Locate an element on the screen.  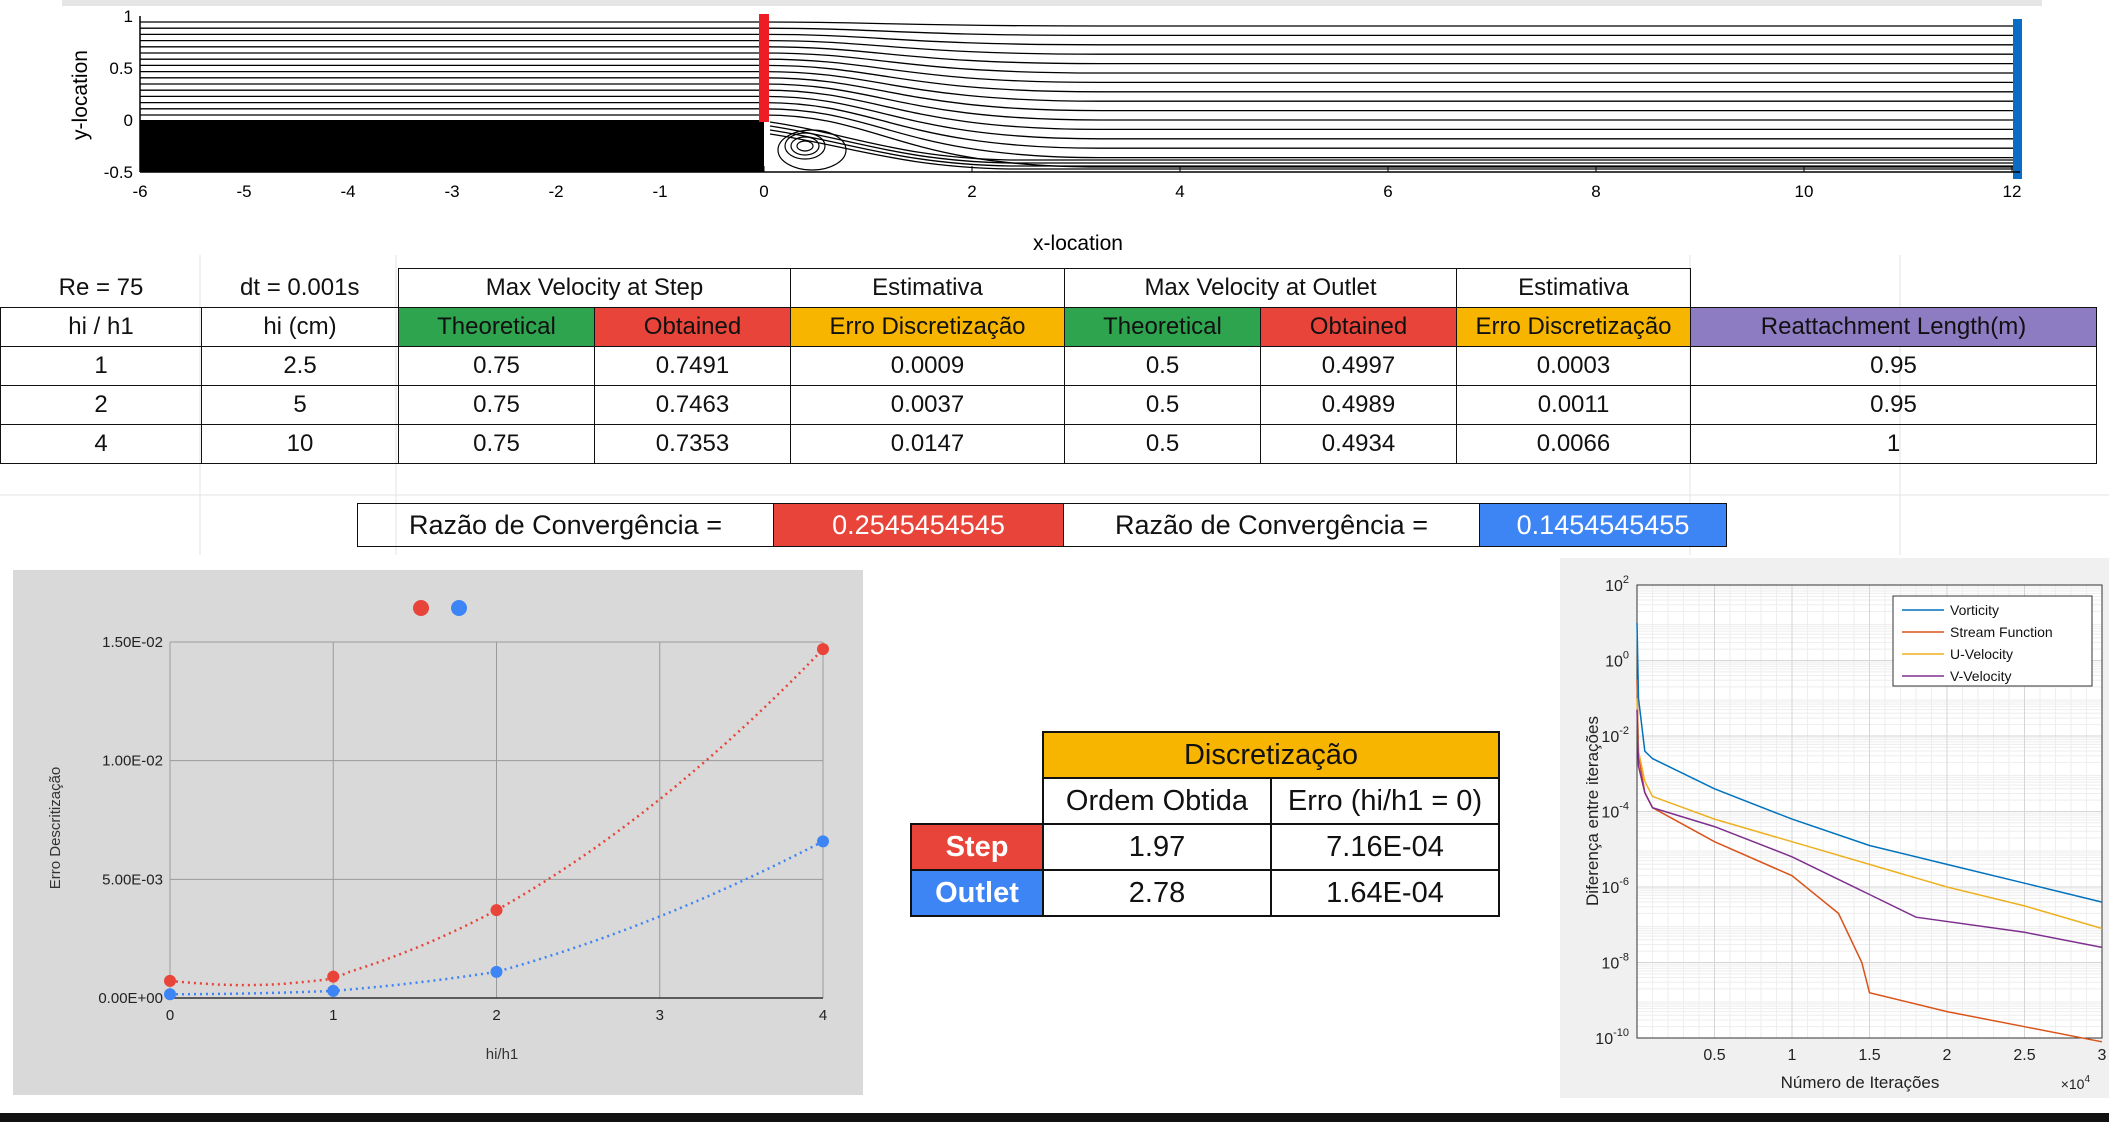
cell: 0.7491 is located at coordinates (692, 366).